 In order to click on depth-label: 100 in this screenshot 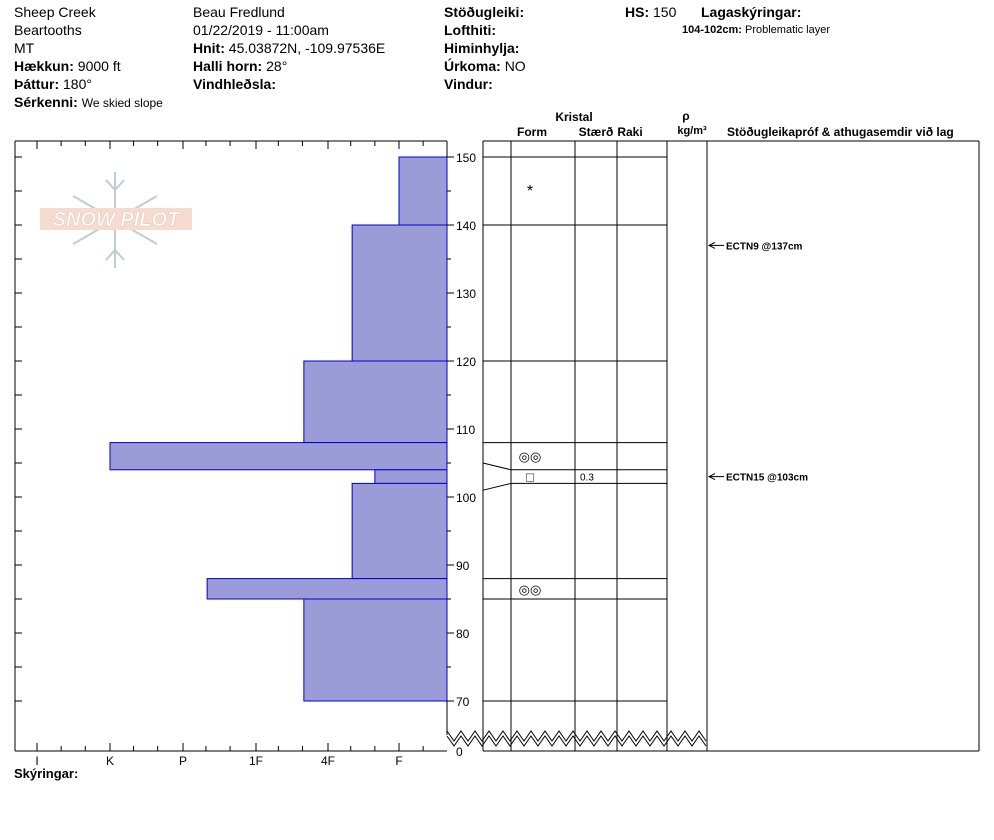, I will do `click(466, 498)`.